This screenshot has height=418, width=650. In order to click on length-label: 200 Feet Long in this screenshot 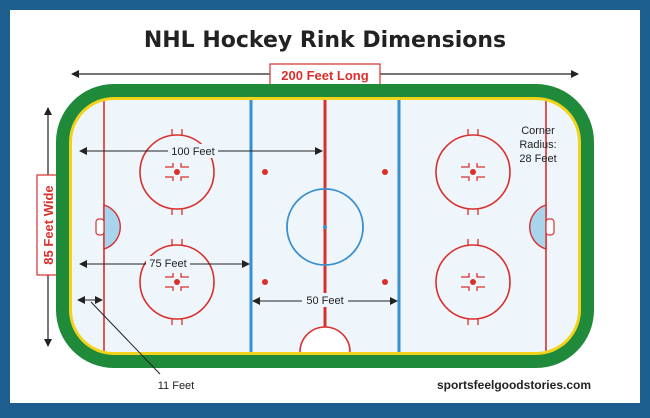, I will do `click(324, 75)`.